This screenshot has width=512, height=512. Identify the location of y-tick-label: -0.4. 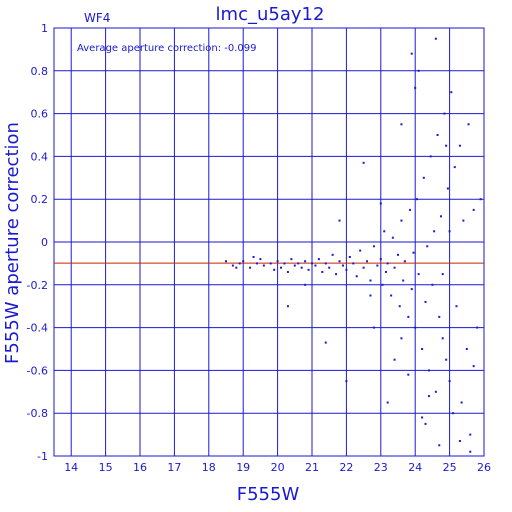
(37, 328).